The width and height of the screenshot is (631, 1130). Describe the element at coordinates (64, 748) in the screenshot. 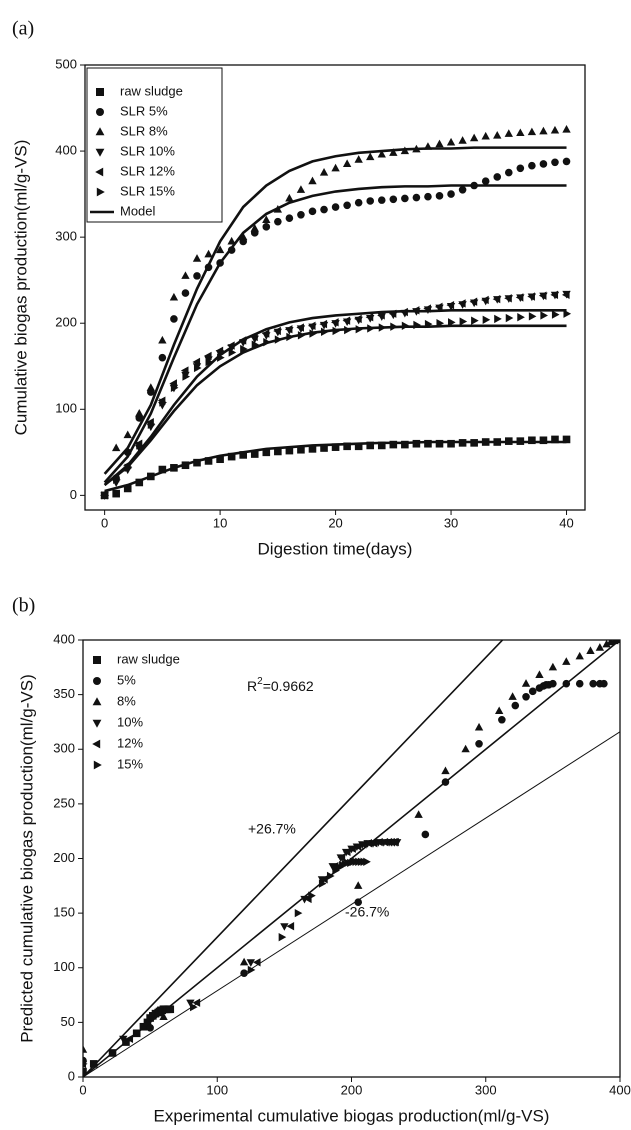

I see `y-tick-label: 300` at that location.